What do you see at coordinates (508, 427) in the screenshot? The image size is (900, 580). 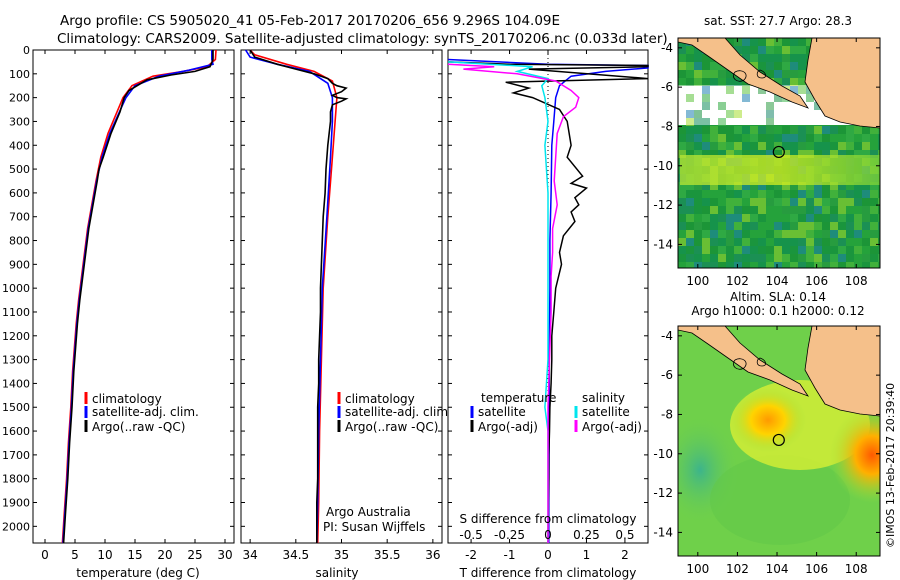 I see `legend-label-t-argo: Argo(-adj)` at bounding box center [508, 427].